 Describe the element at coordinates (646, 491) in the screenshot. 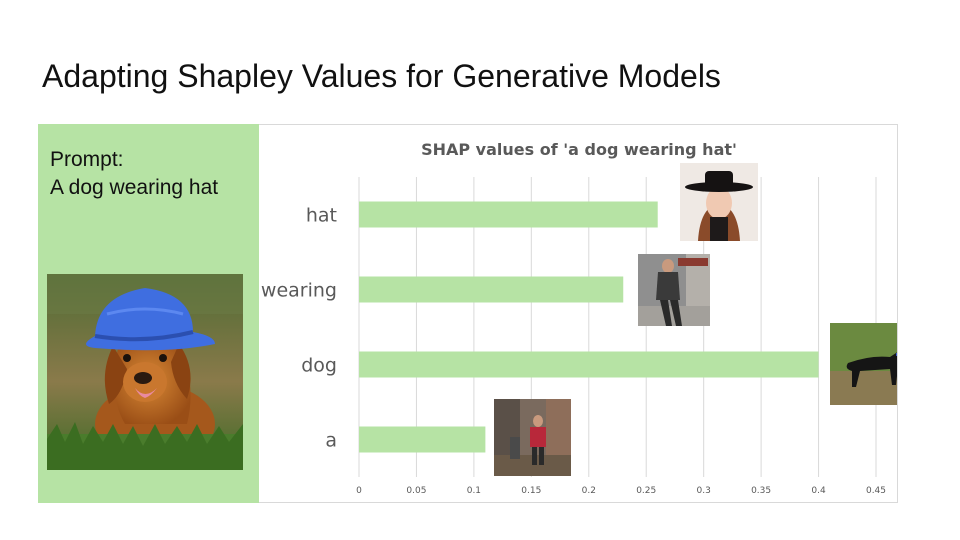

I see `x-tick-label: 0.25` at that location.